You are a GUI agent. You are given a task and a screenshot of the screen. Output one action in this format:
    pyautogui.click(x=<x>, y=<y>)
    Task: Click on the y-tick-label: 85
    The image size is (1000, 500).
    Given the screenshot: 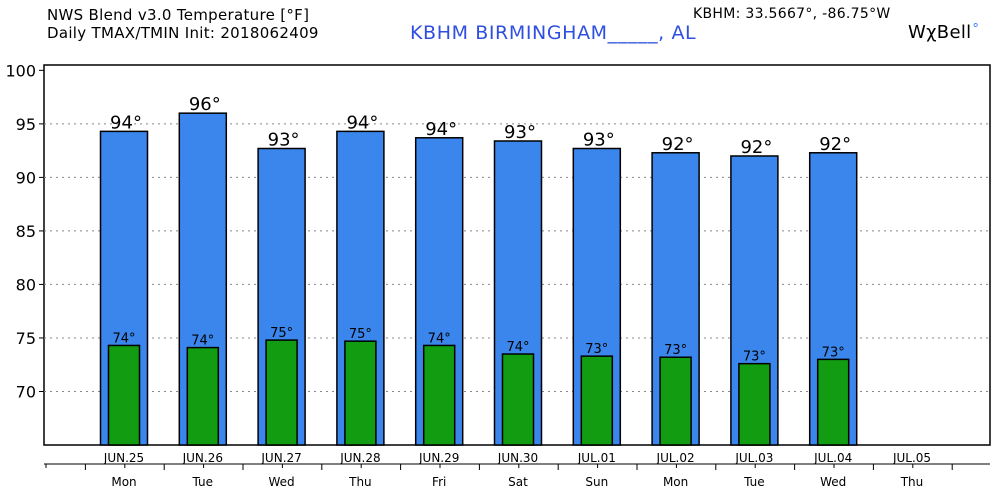 What is the action you would take?
    pyautogui.click(x=26, y=231)
    